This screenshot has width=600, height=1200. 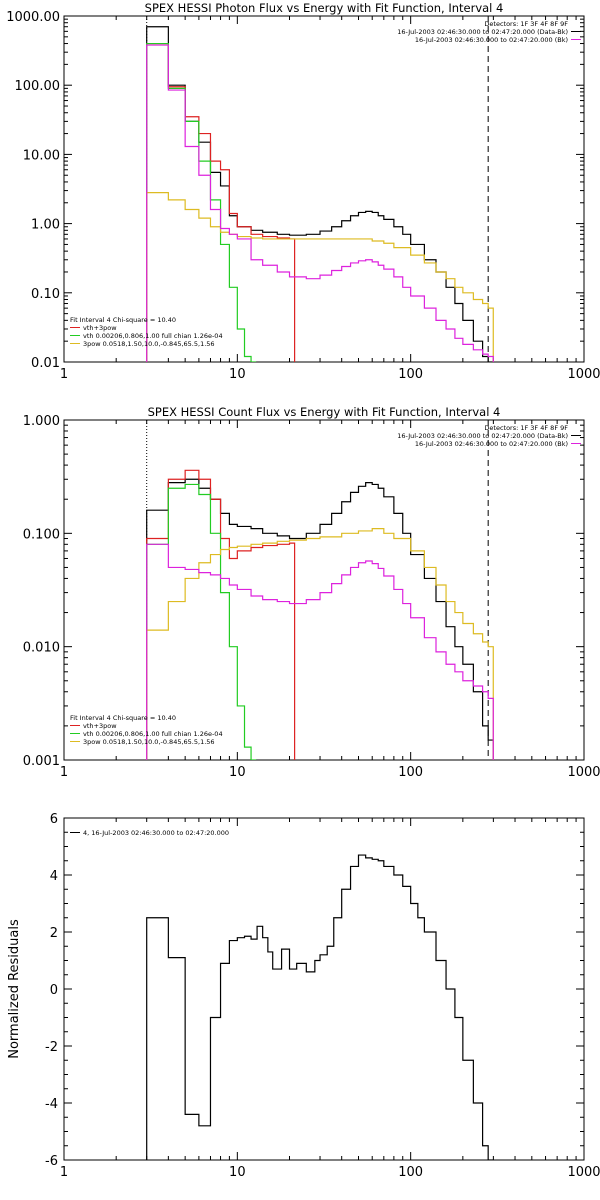 What do you see at coordinates (45, 225) in the screenshot?
I see `y-tick-label: 1.00` at bounding box center [45, 225].